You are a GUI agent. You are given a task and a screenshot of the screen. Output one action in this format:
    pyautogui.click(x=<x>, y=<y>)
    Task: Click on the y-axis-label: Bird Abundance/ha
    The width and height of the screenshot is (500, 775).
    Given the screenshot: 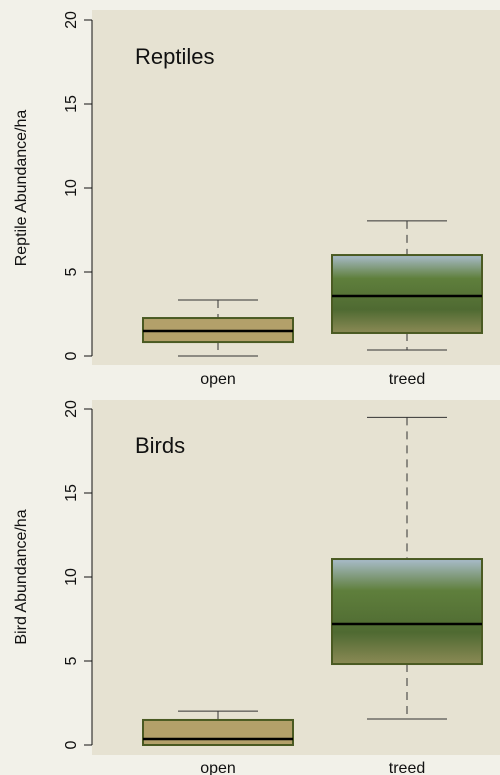 What is the action you would take?
    pyautogui.click(x=21, y=576)
    